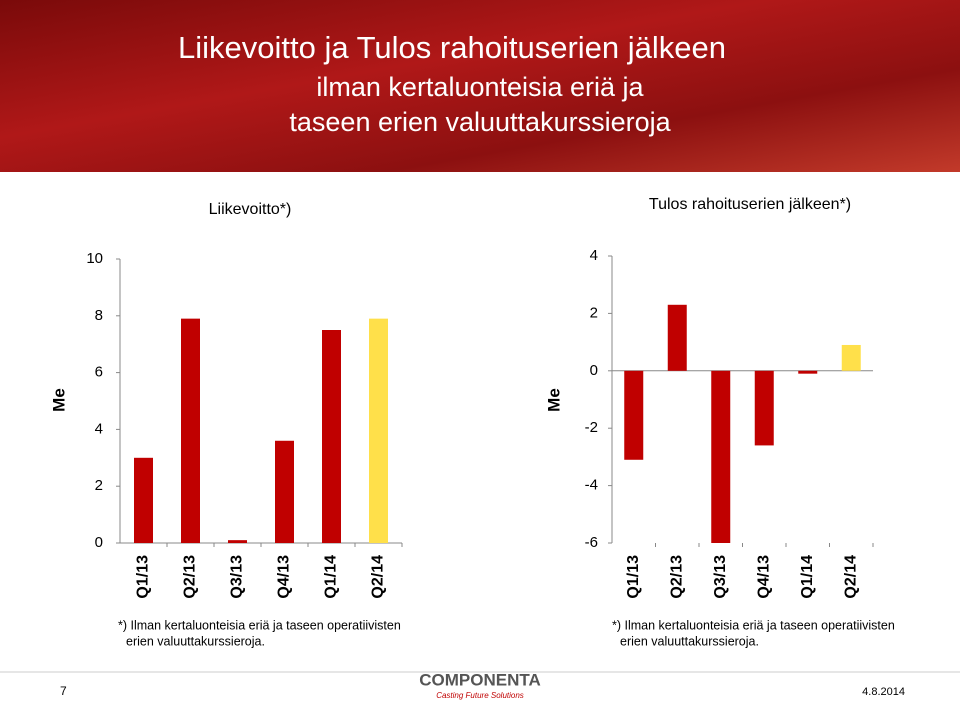 This screenshot has width=960, height=701. What do you see at coordinates (480, 679) in the screenshot?
I see `logo: COMPONENTA` at bounding box center [480, 679].